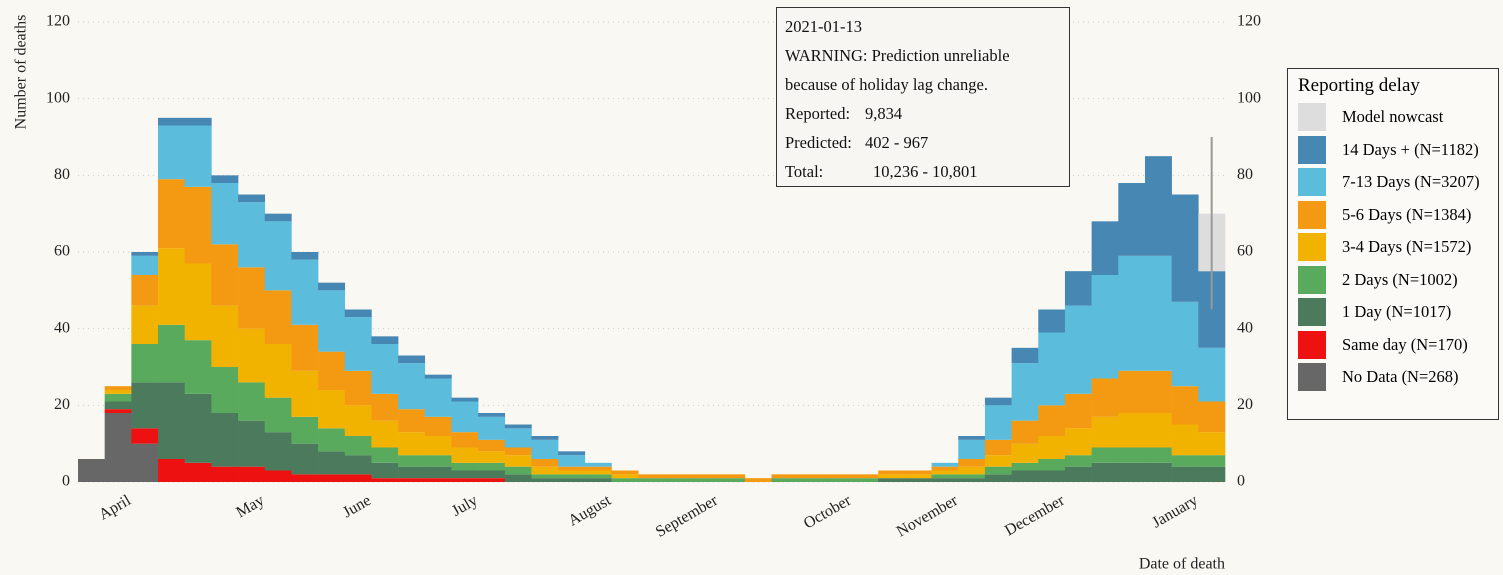 The image size is (1503, 575). What do you see at coordinates (1407, 214) in the screenshot?
I see `legend-label: 5-6 Days (N=1384)` at bounding box center [1407, 214].